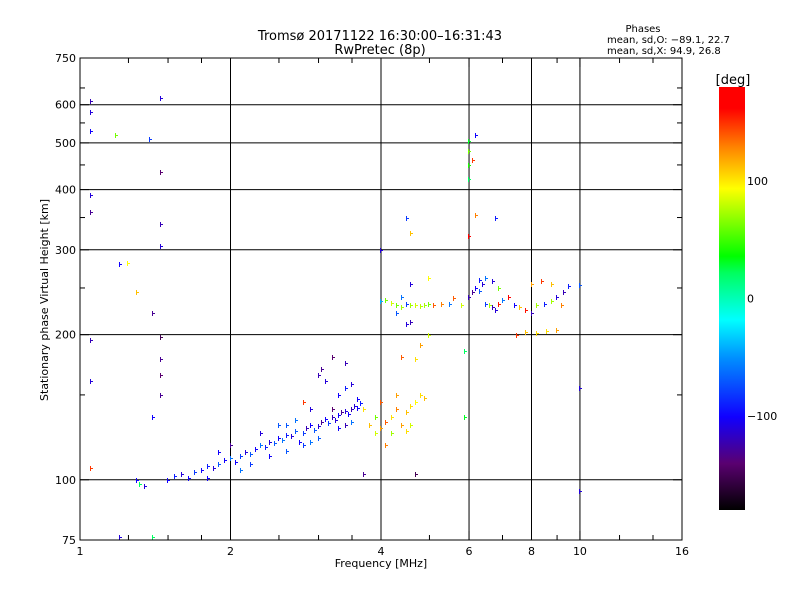 The image size is (800, 600). I want to click on stats-heading: Phases, so click(642, 29).